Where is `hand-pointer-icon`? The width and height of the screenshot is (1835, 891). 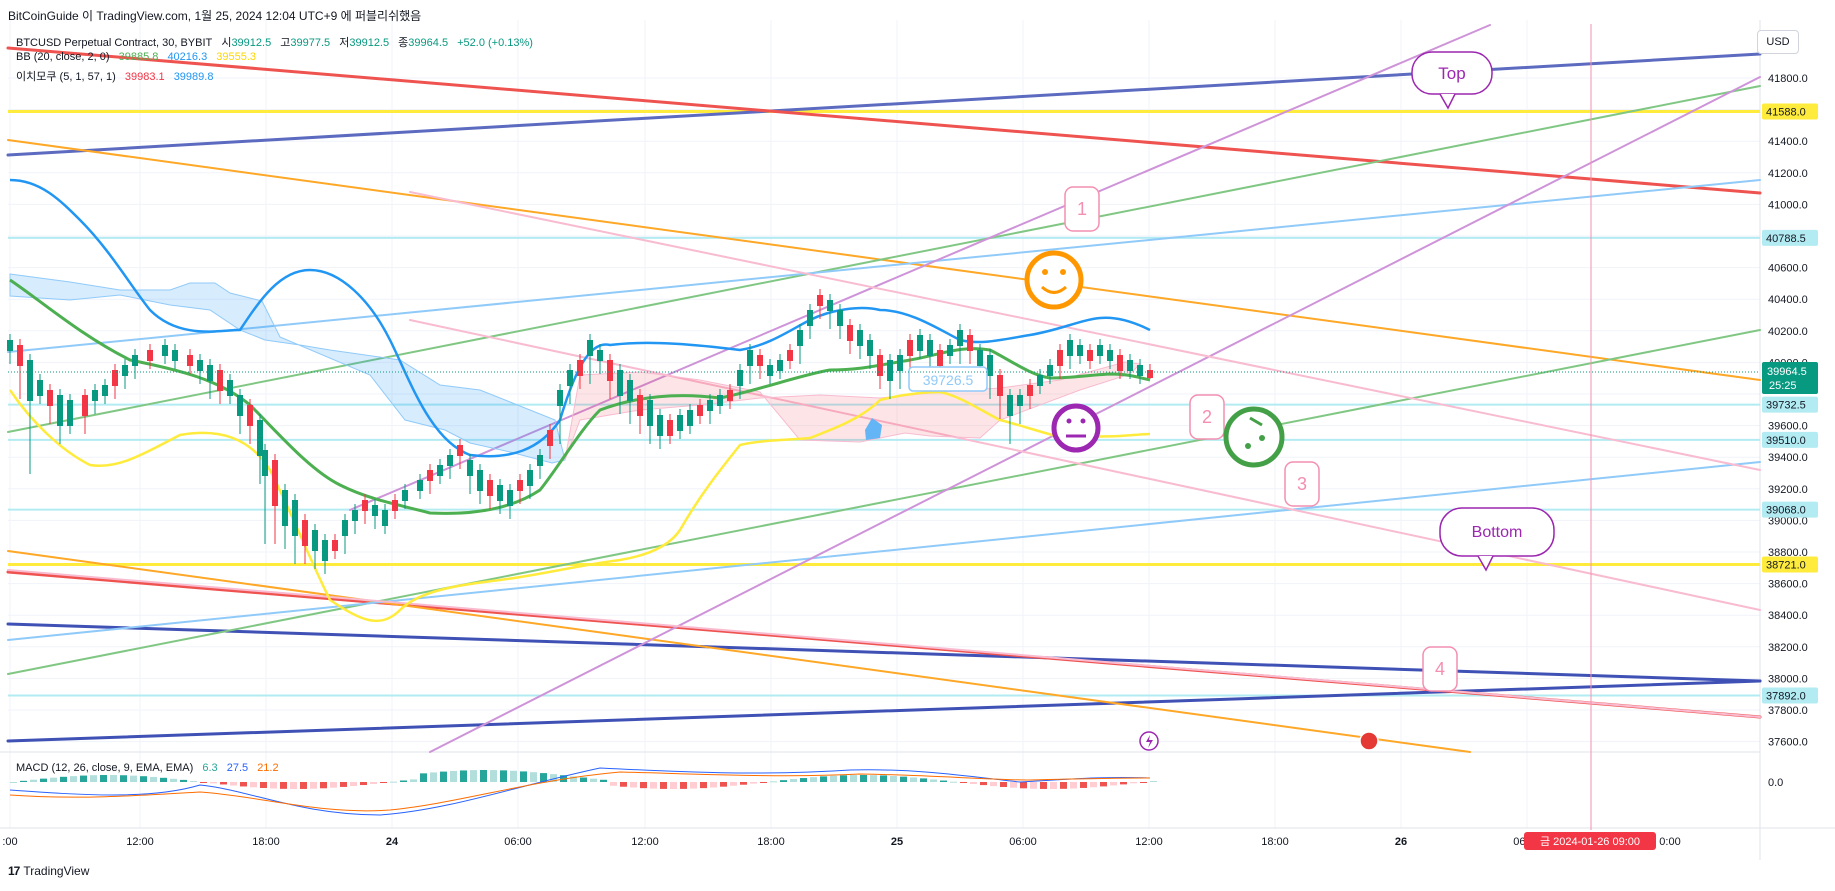 hand-pointer-icon is located at coordinates (873, 429).